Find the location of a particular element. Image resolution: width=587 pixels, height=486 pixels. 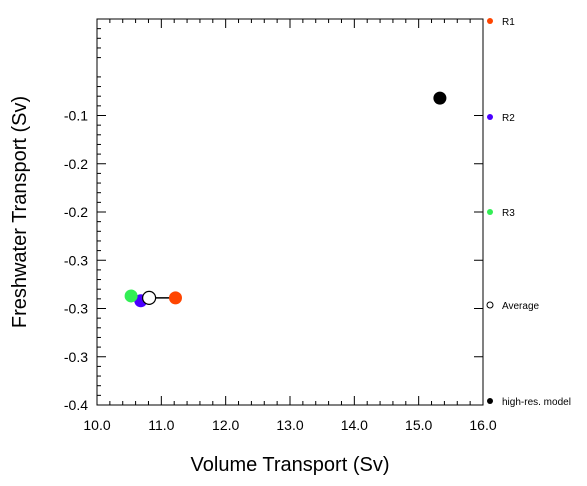

point-r1 is located at coordinates (175, 298).